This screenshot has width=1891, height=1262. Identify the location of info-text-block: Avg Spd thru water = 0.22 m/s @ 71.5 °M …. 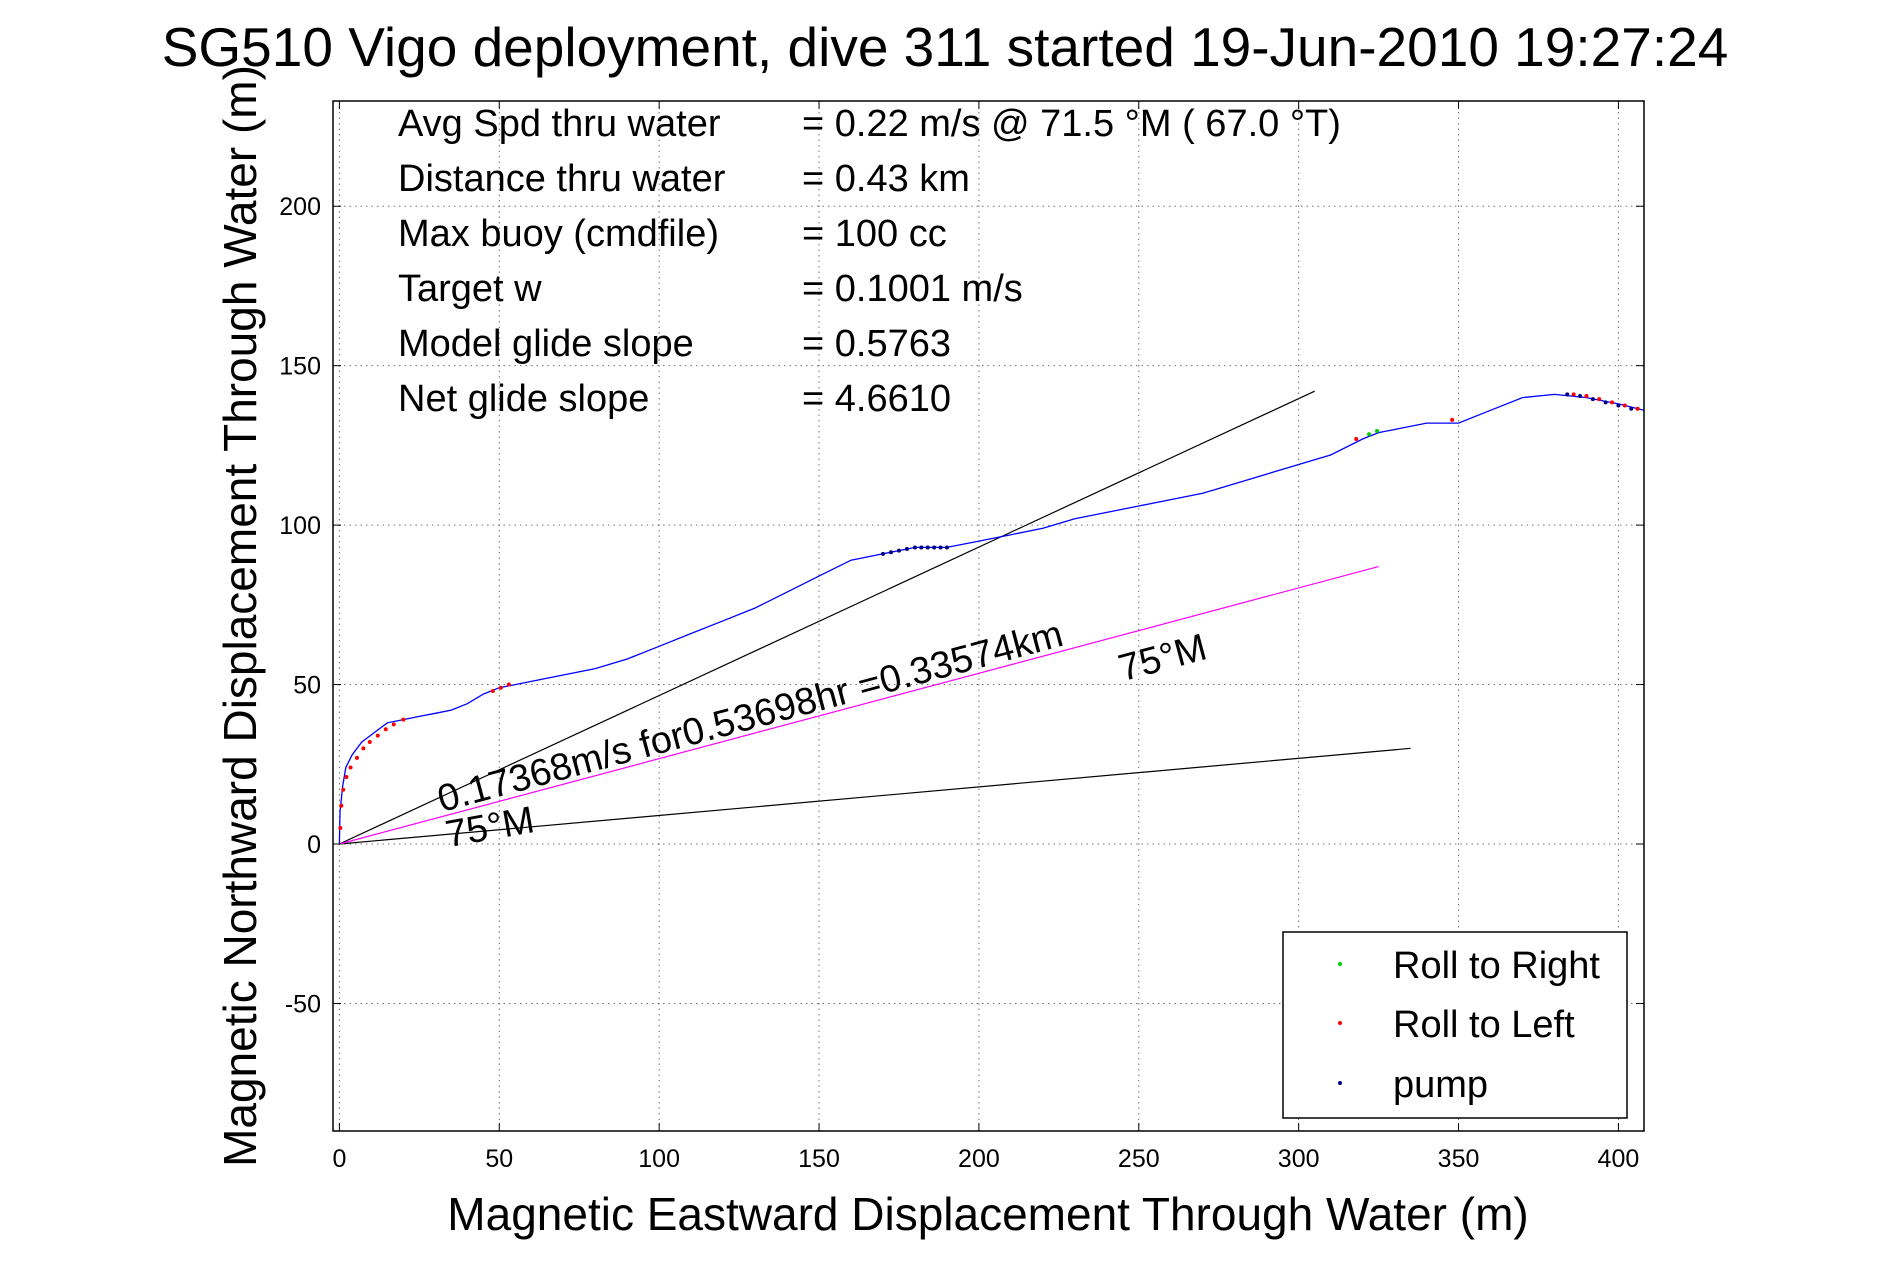
(869, 261).